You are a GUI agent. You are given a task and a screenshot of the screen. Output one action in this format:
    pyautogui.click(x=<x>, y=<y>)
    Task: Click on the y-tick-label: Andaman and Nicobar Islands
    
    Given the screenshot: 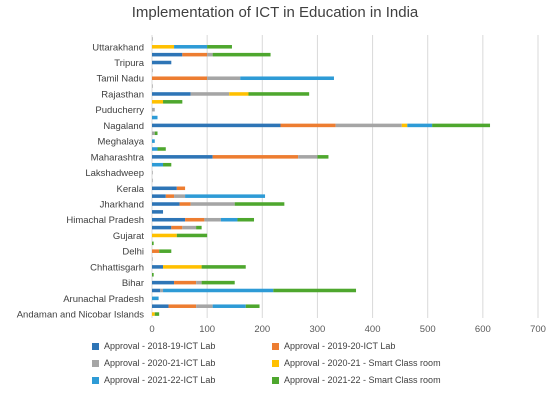 What is the action you would take?
    pyautogui.click(x=81, y=315)
    